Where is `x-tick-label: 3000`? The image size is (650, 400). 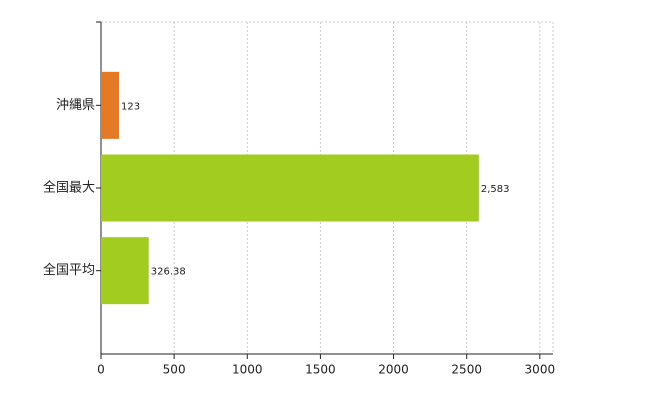 x-tick-label: 3000 is located at coordinates (540, 370).